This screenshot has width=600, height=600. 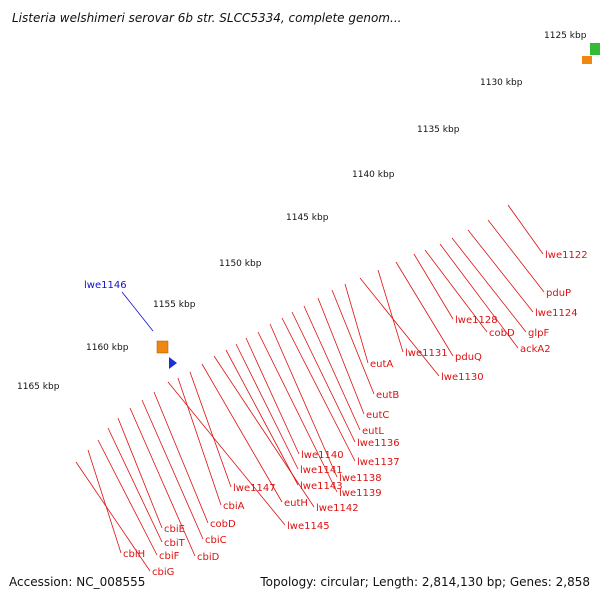 I want to click on gene-label: glpF, so click(x=538, y=333).